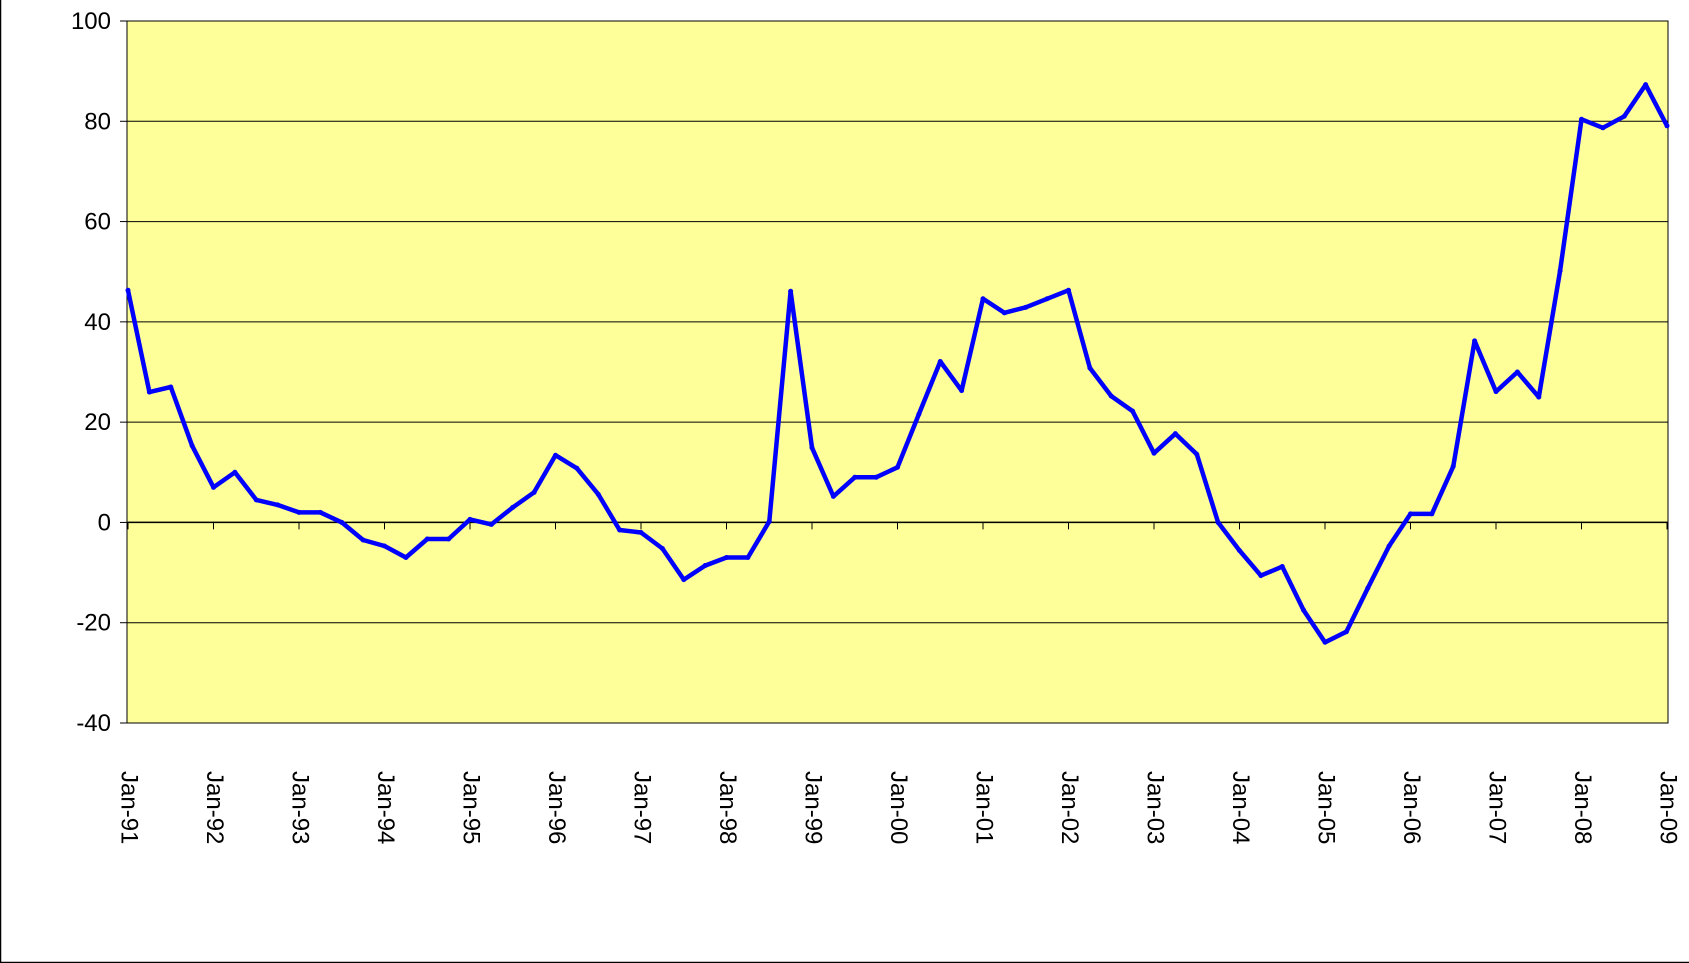 The image size is (1689, 963). I want to click on y-tick-label: 80, so click(97, 121).